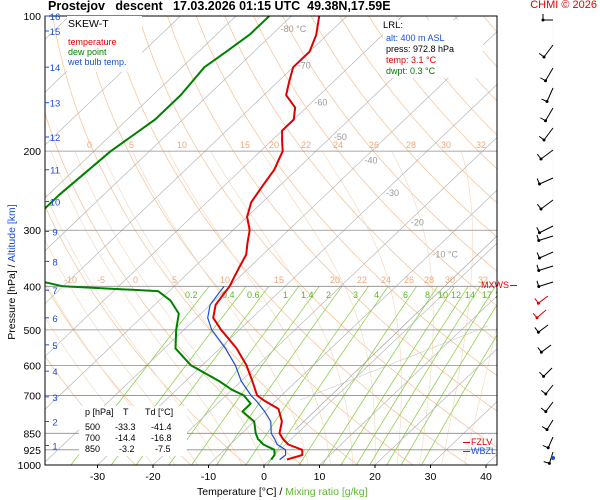 Image resolution: width=600 pixels, height=500 pixels. I want to click on cell-p: 700, so click(93, 438).